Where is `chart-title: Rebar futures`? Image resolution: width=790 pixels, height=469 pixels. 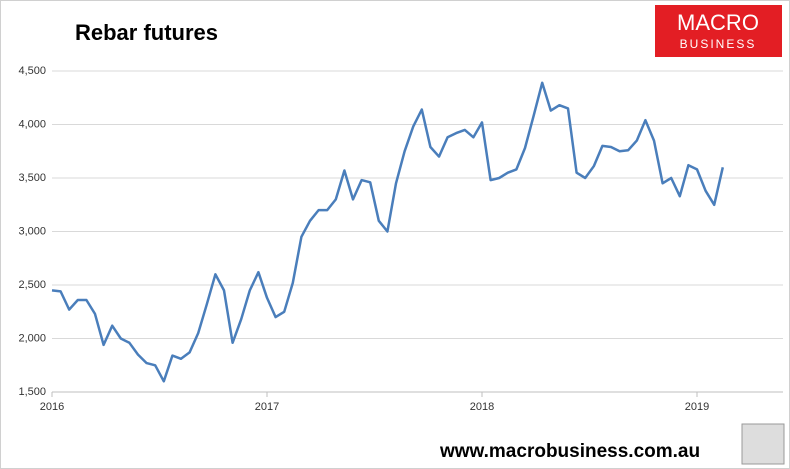 chart-title: Rebar futures is located at coordinates (146, 32).